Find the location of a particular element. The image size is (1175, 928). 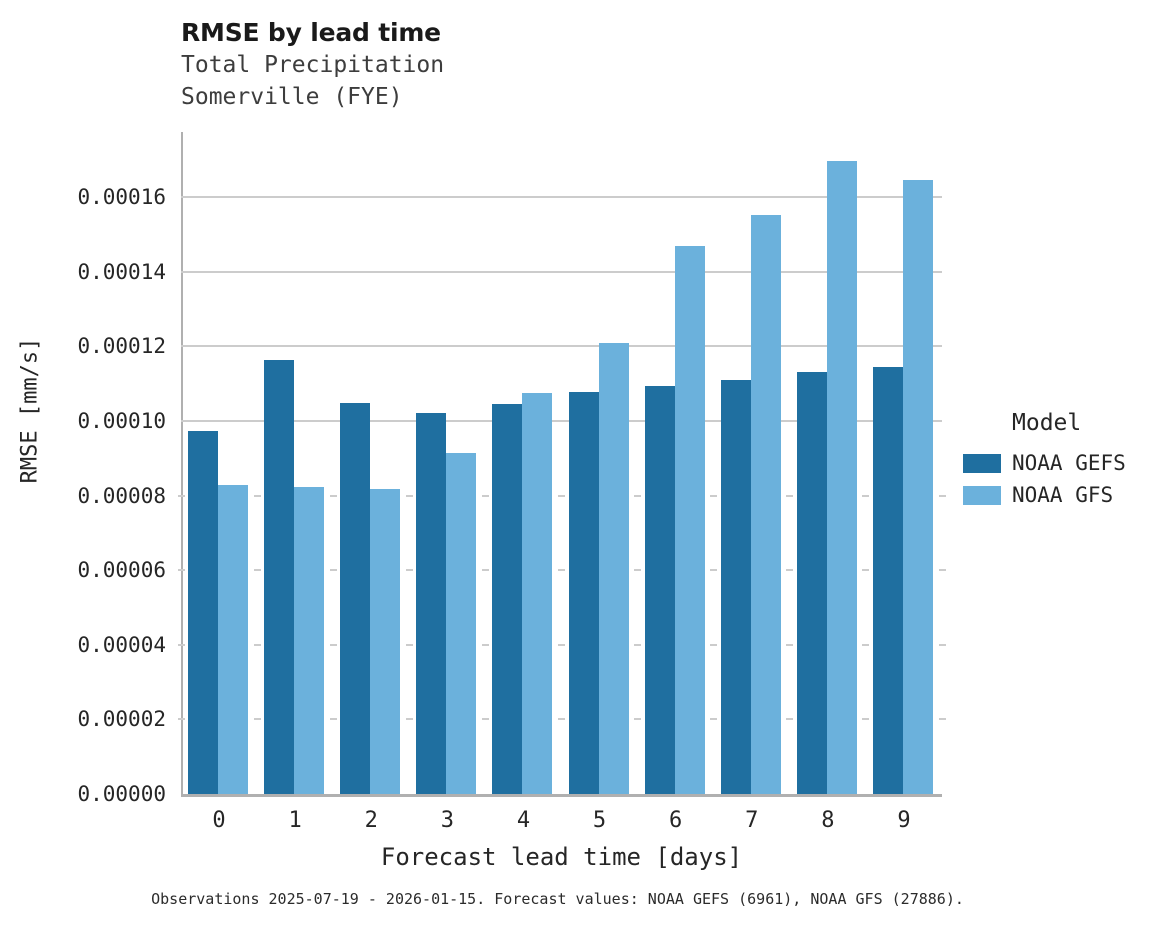

y-tick-label: 0.00000 is located at coordinates (121, 794).